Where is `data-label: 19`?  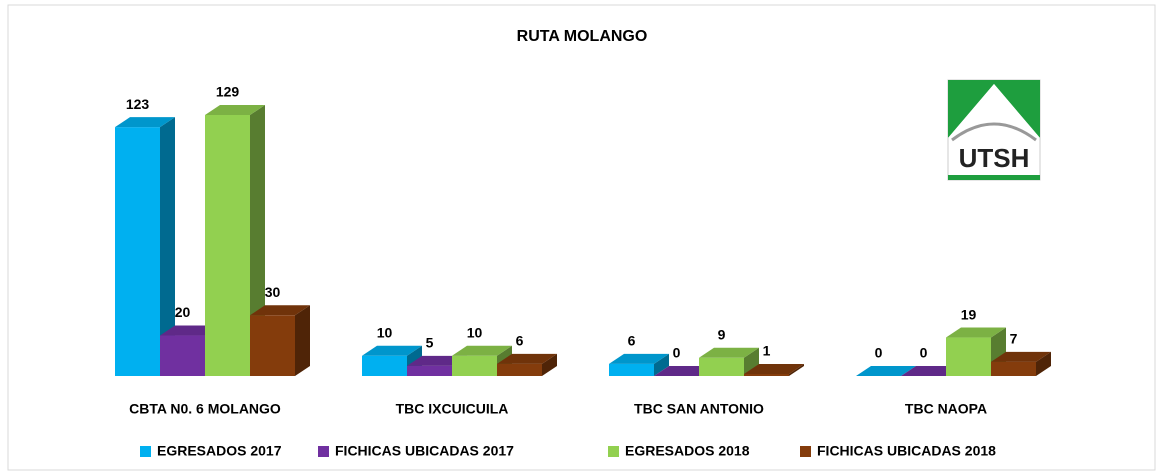 data-label: 19 is located at coordinates (969, 314).